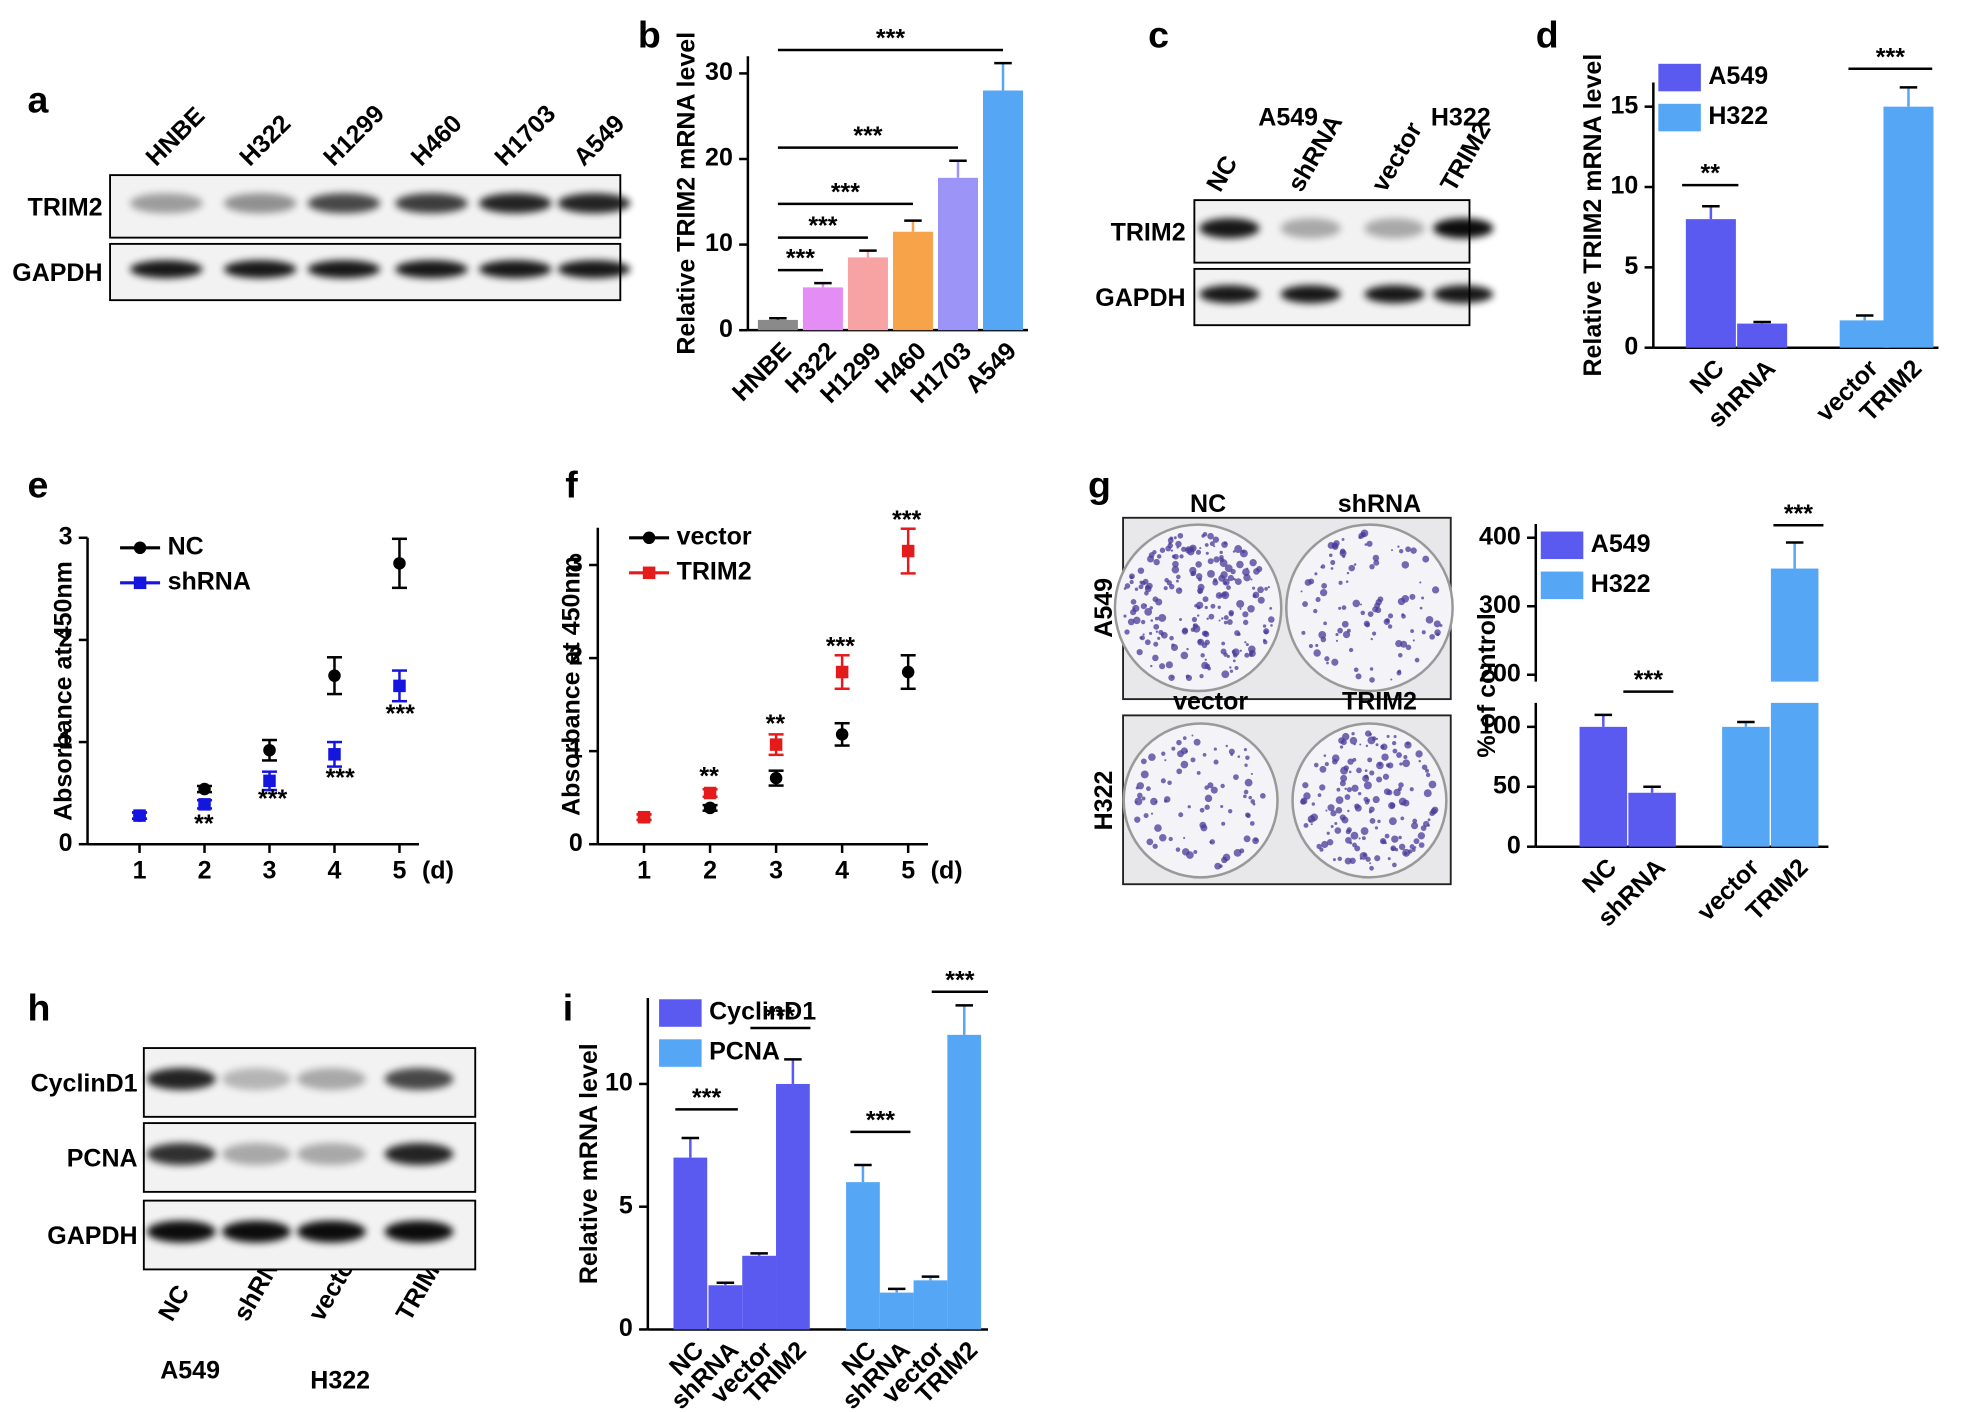 The height and width of the screenshot is (1412, 1961). Describe the element at coordinates (719, 158) in the screenshot. I see `y-tick-label: 20` at that location.